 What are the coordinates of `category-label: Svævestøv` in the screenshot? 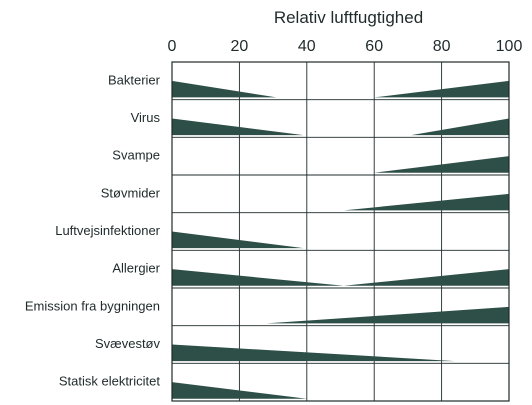 It's located at (128, 343).